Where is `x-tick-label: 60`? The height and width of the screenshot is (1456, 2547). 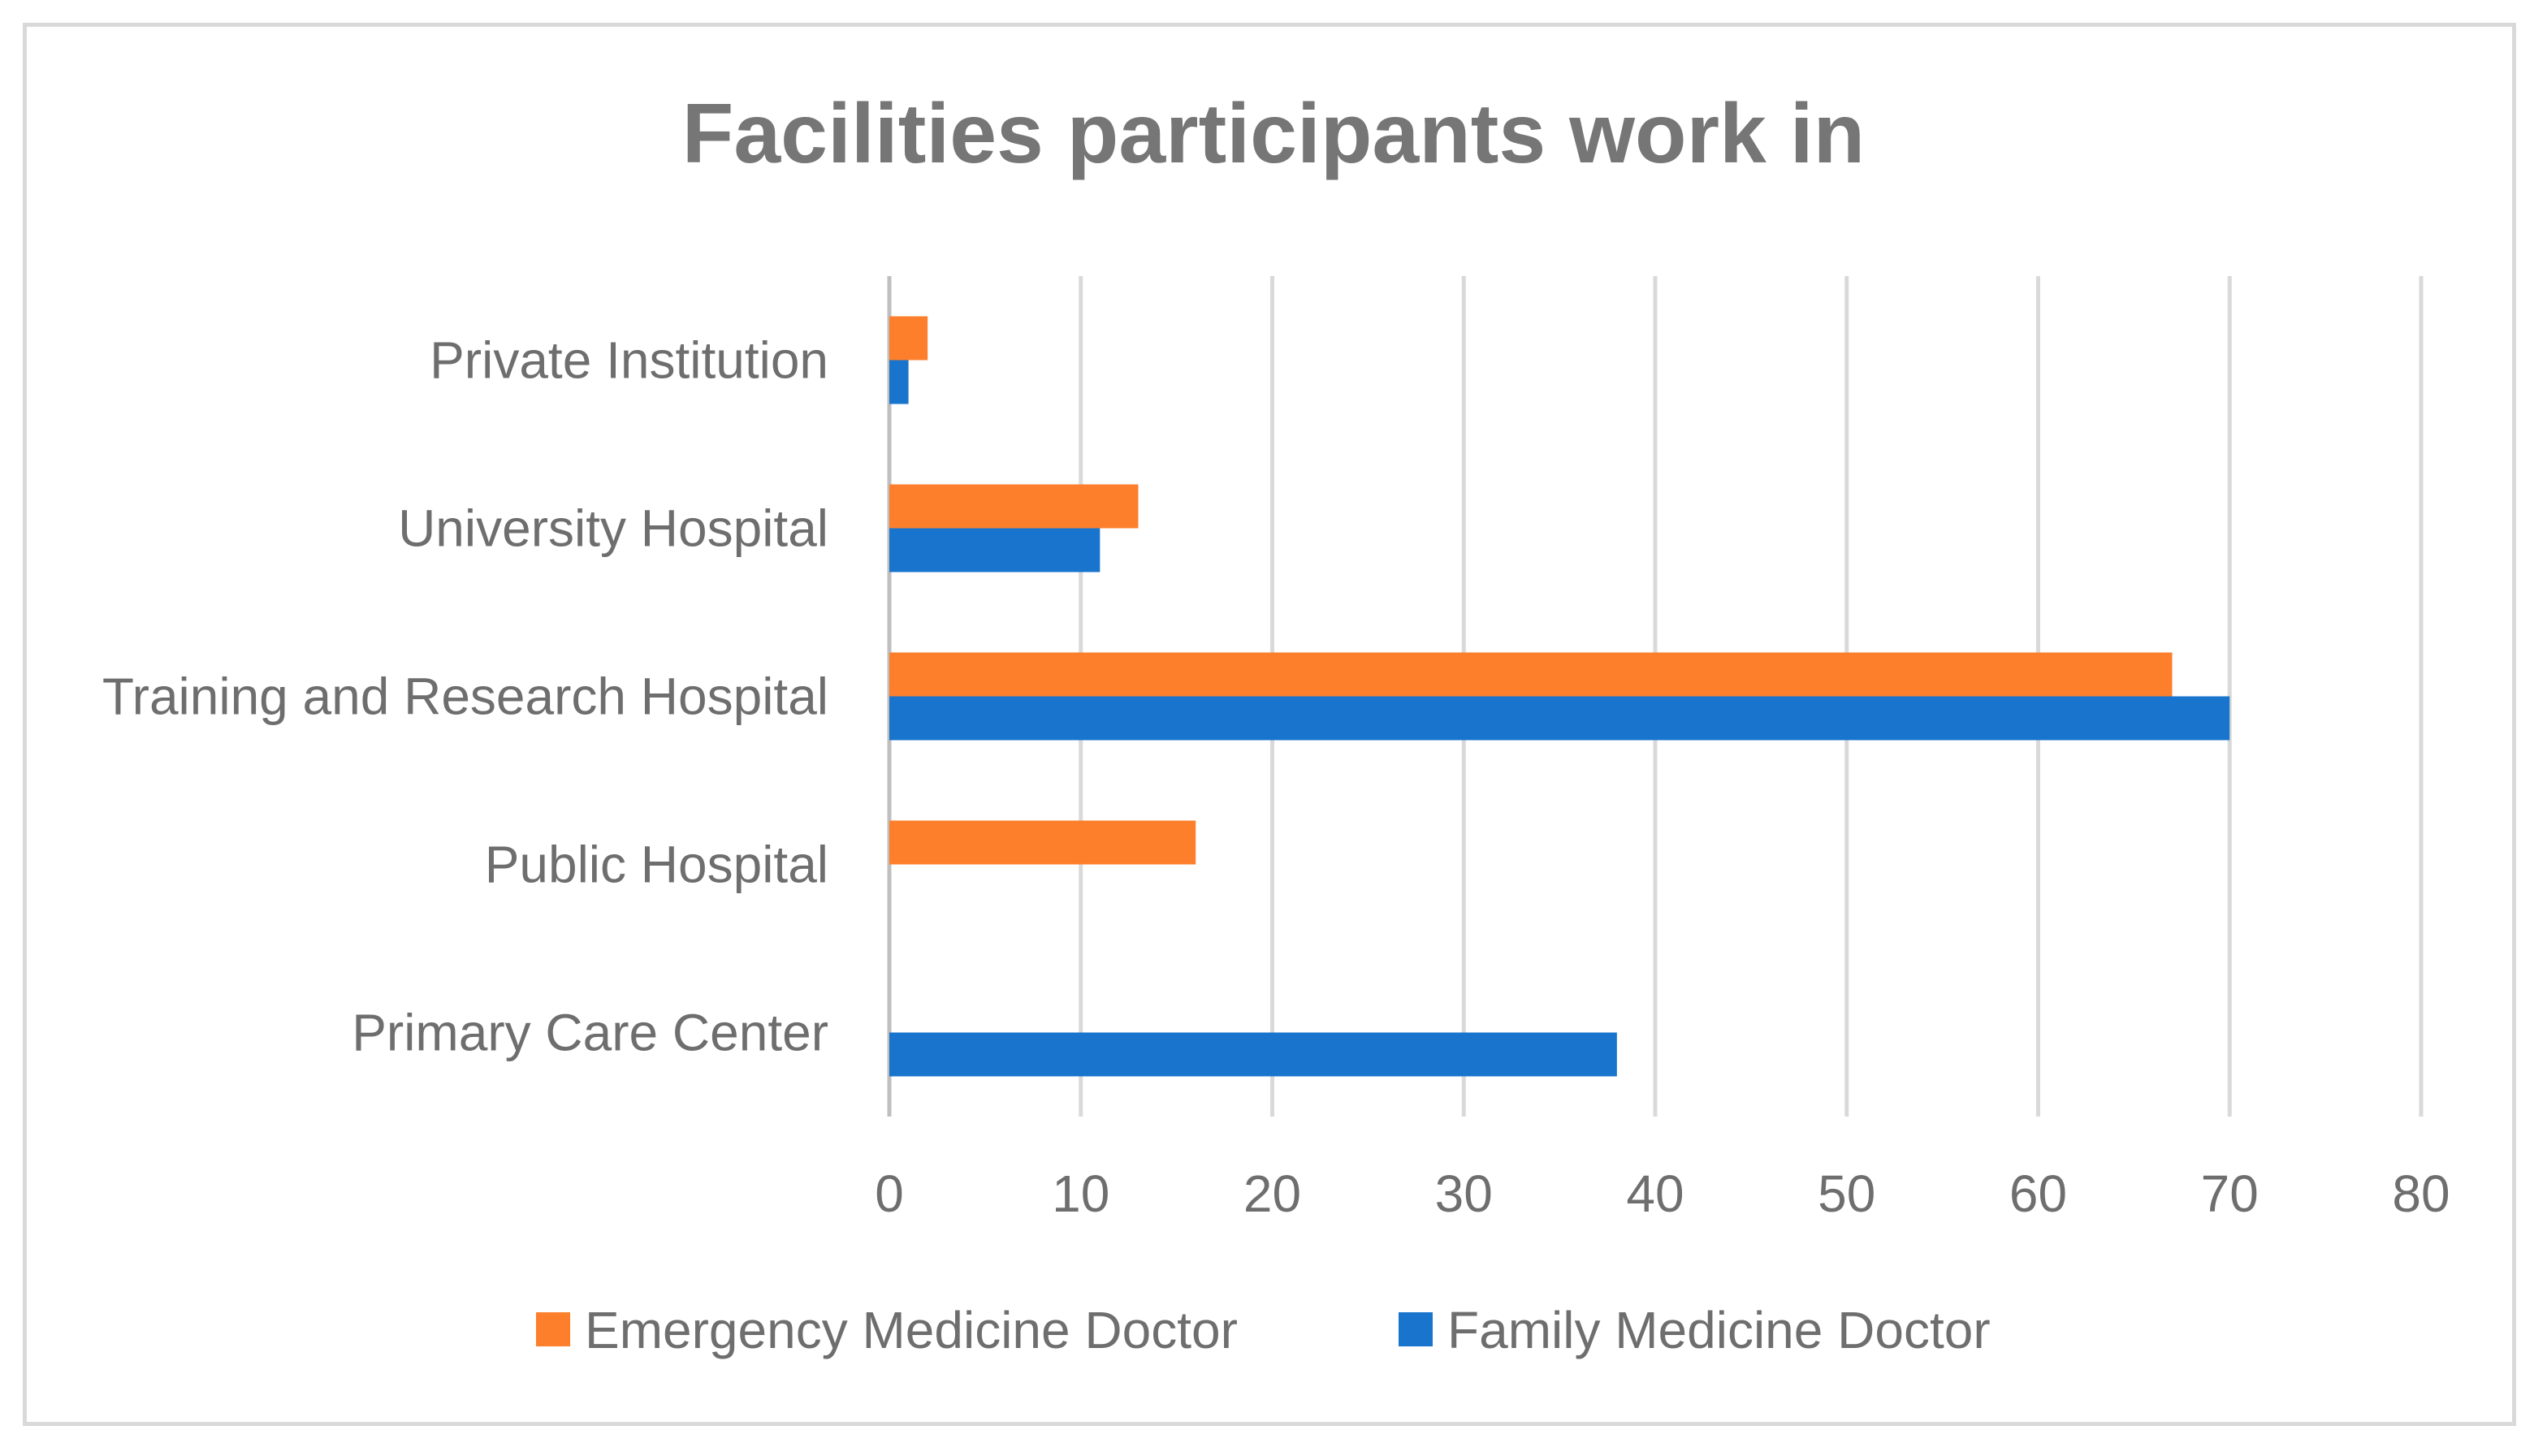
x-tick-label: 60 is located at coordinates (2038, 1193).